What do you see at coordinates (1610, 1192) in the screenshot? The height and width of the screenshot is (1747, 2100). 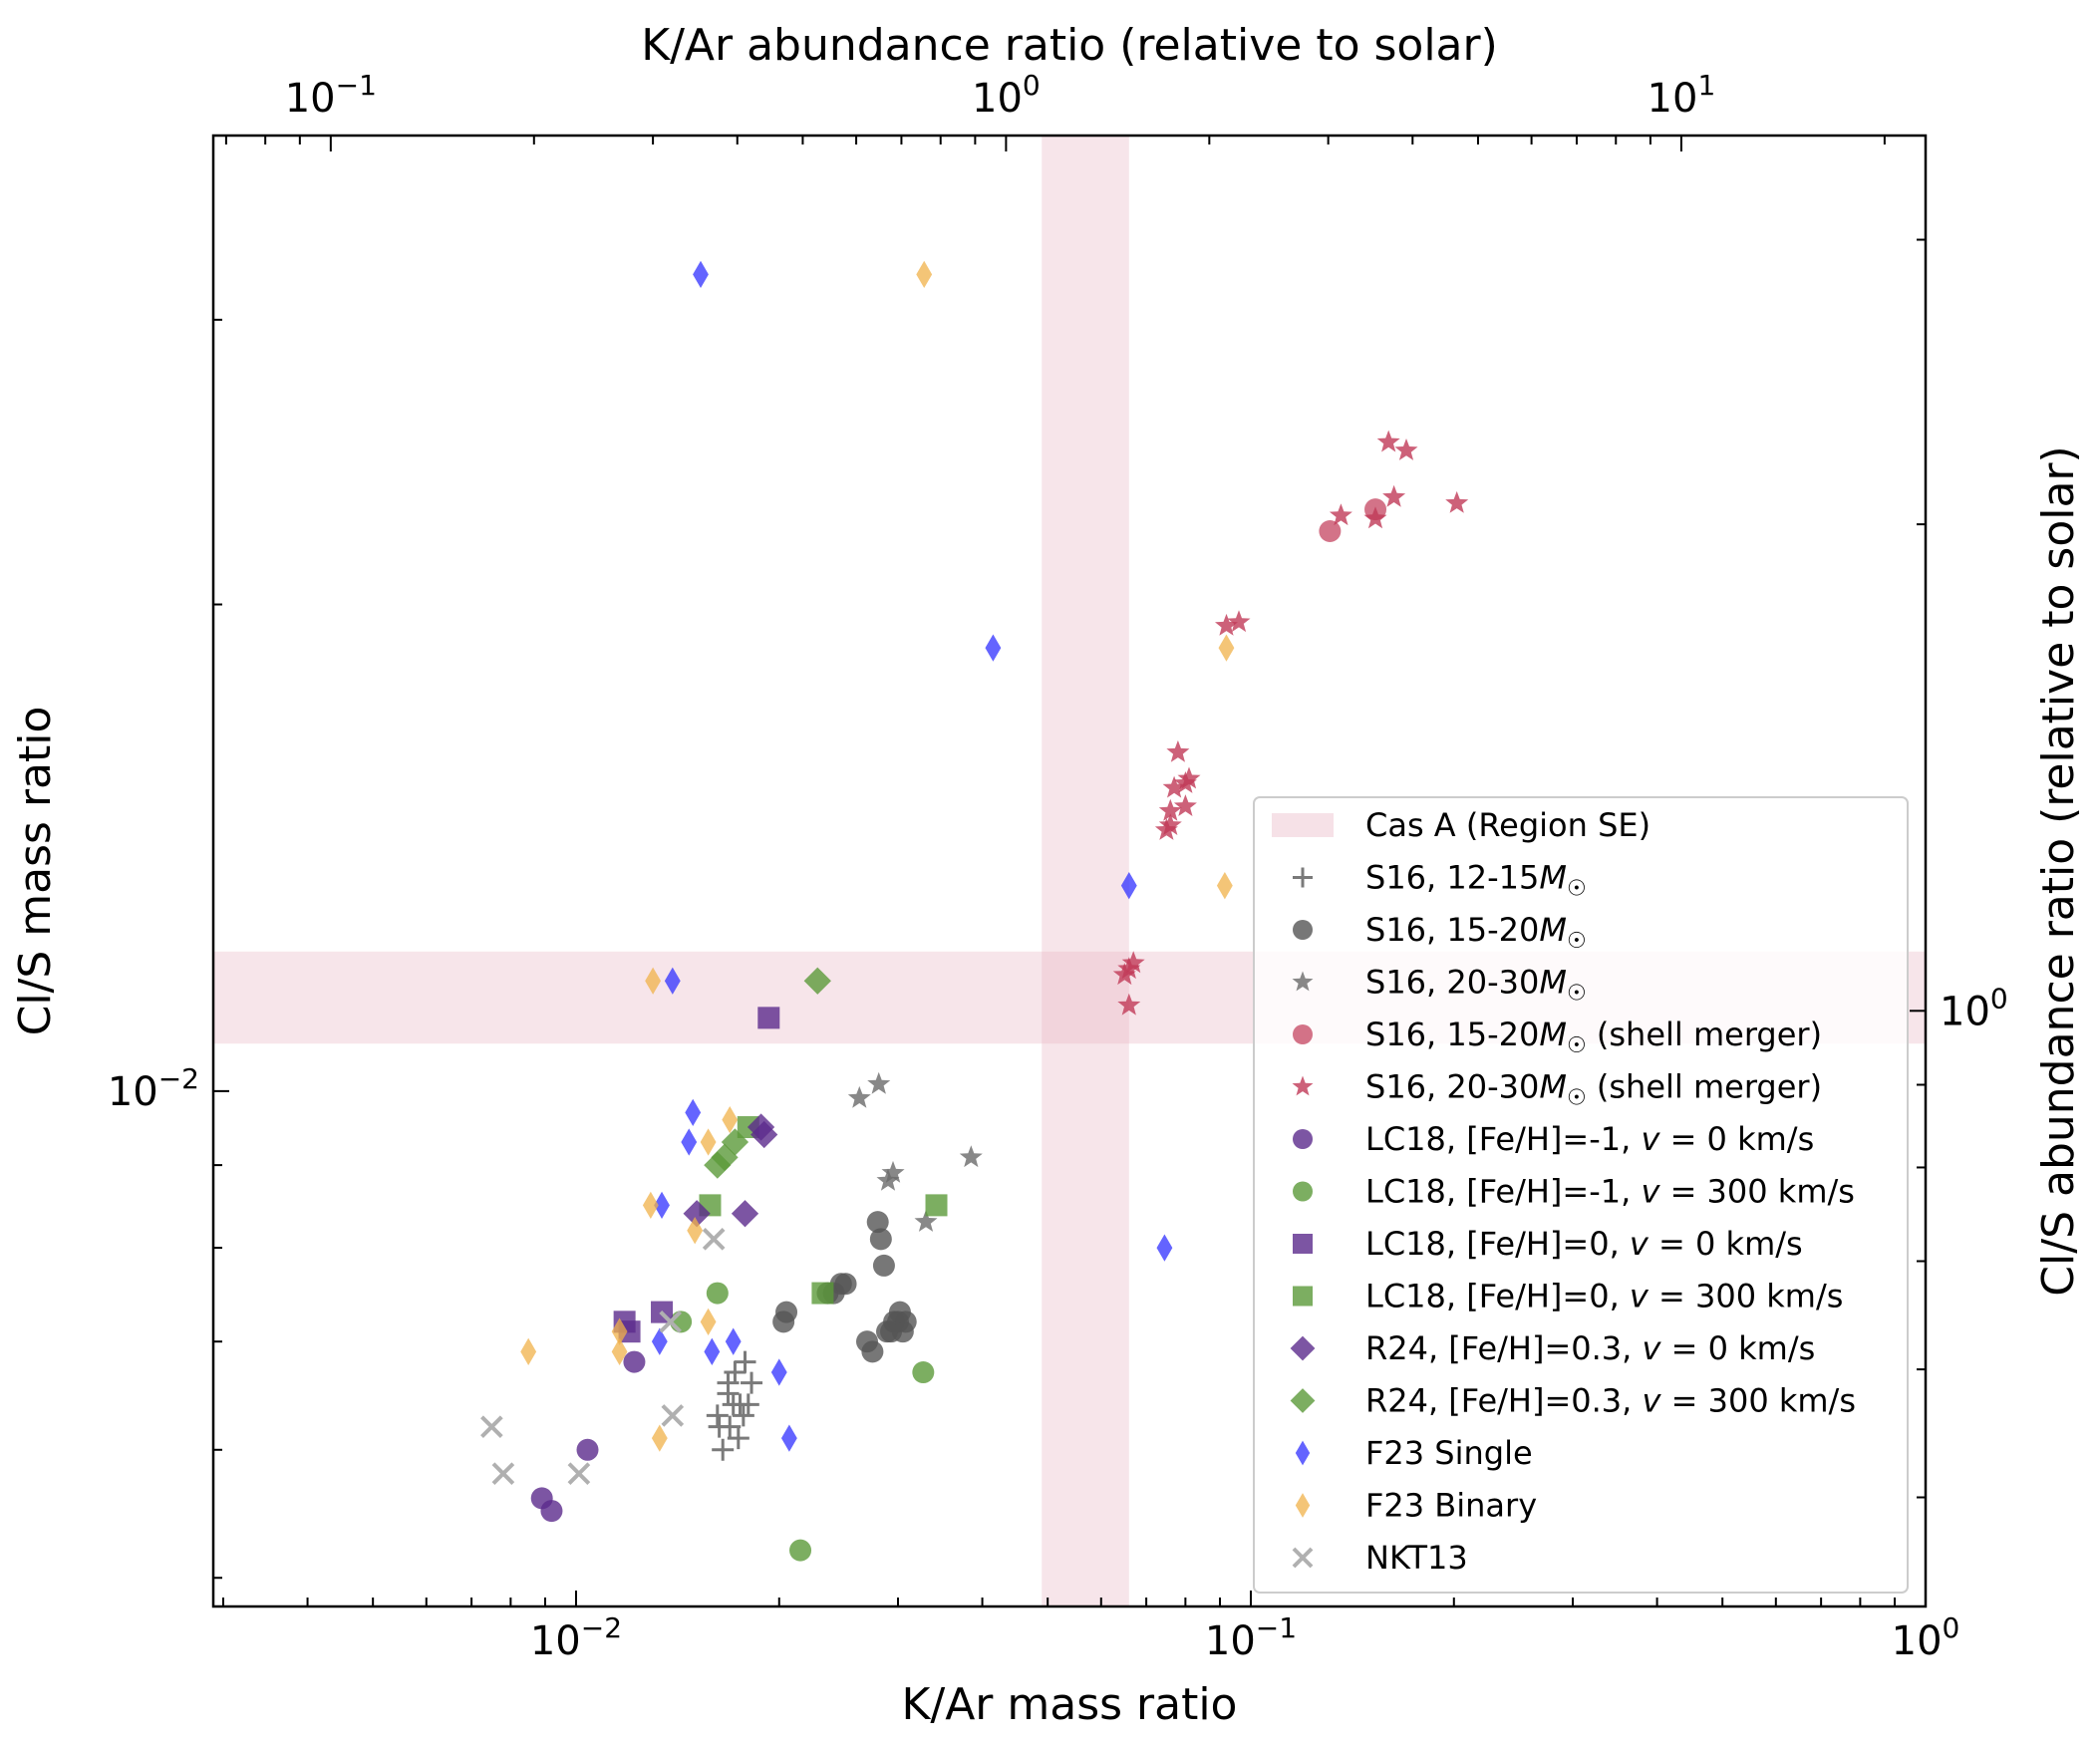 I see `legend-label: LC18, [Fe/H]=-1, v = 300 km/s` at bounding box center [1610, 1192].